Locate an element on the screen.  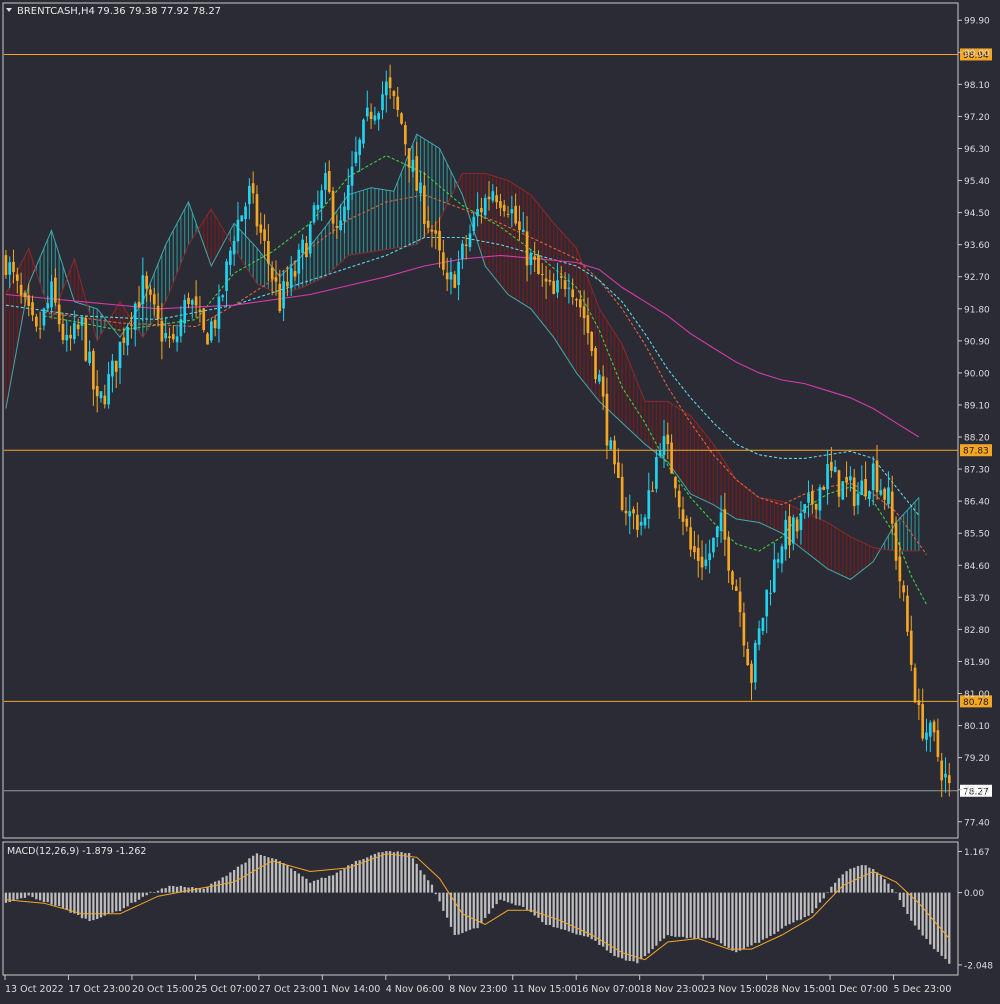
x-tick-label: 25 Oct 07:00 is located at coordinates (226, 989).